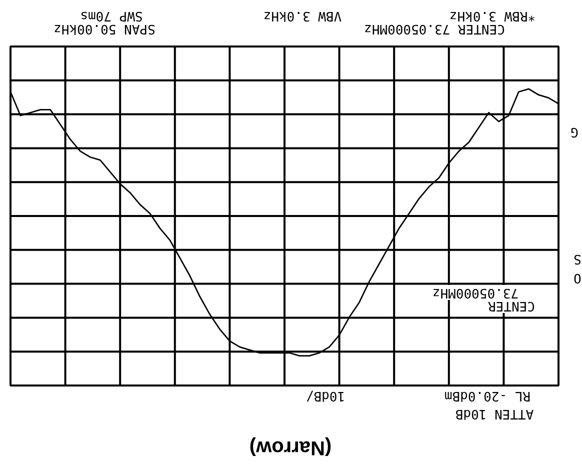 The width and height of the screenshot is (582, 471). Describe the element at coordinates (492, 15) in the screenshot. I see `text: *RBW 3.0kHz` at that location.